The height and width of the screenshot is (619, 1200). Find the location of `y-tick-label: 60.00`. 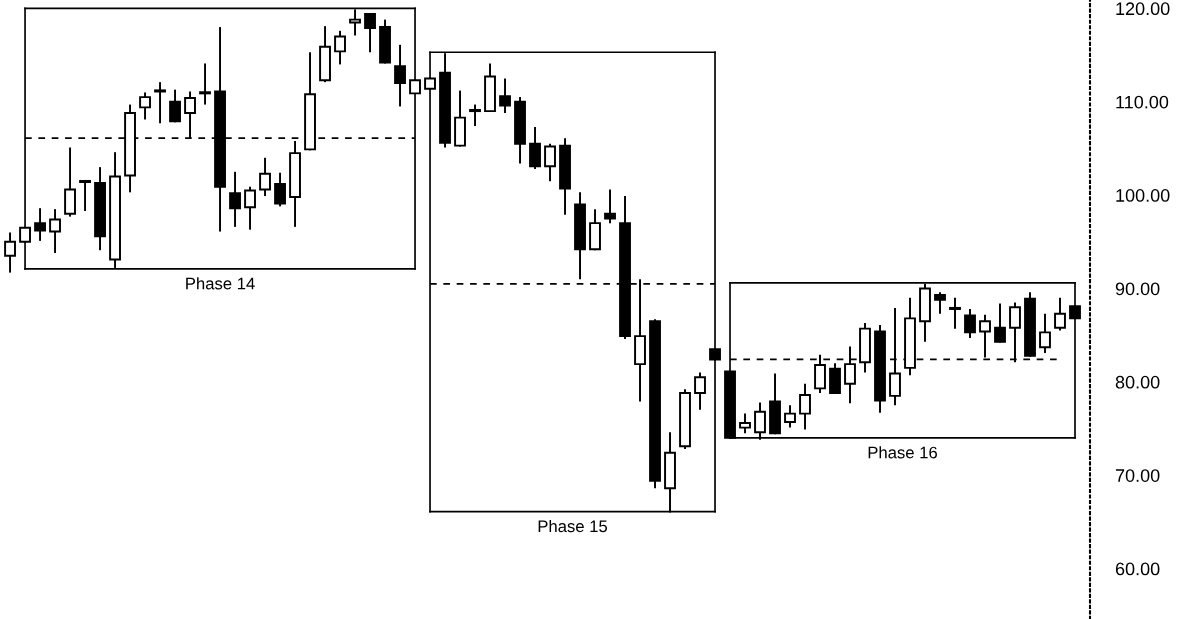

y-tick-label: 60.00 is located at coordinates (1137, 569).